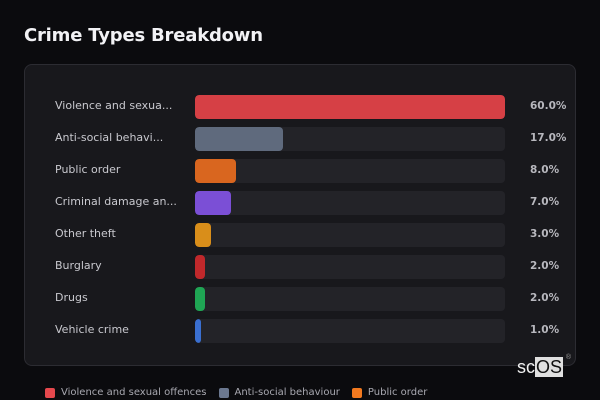  I want to click on legend-item: Public order, so click(389, 392).